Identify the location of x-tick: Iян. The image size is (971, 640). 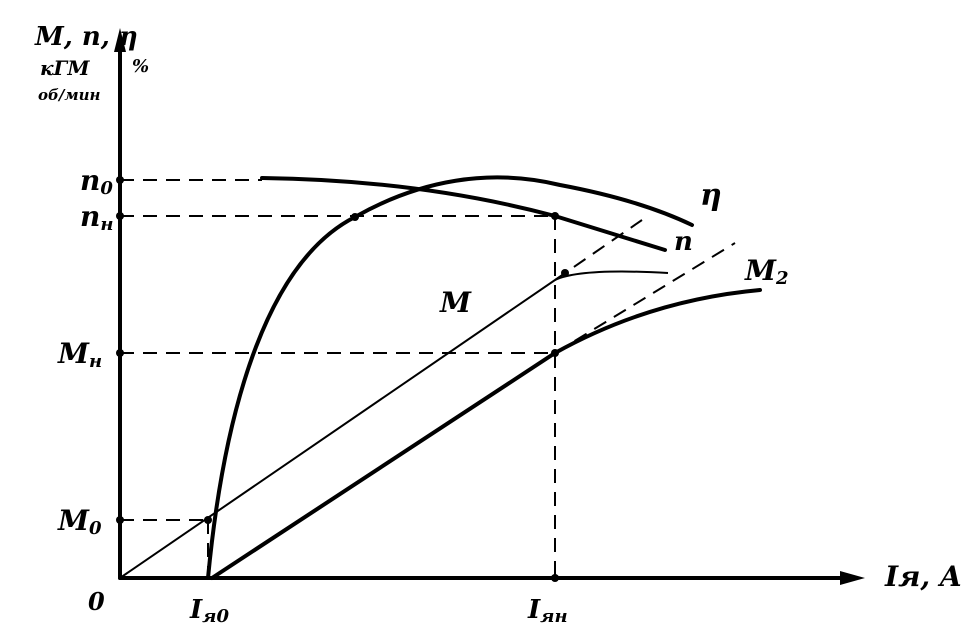
(547, 611).